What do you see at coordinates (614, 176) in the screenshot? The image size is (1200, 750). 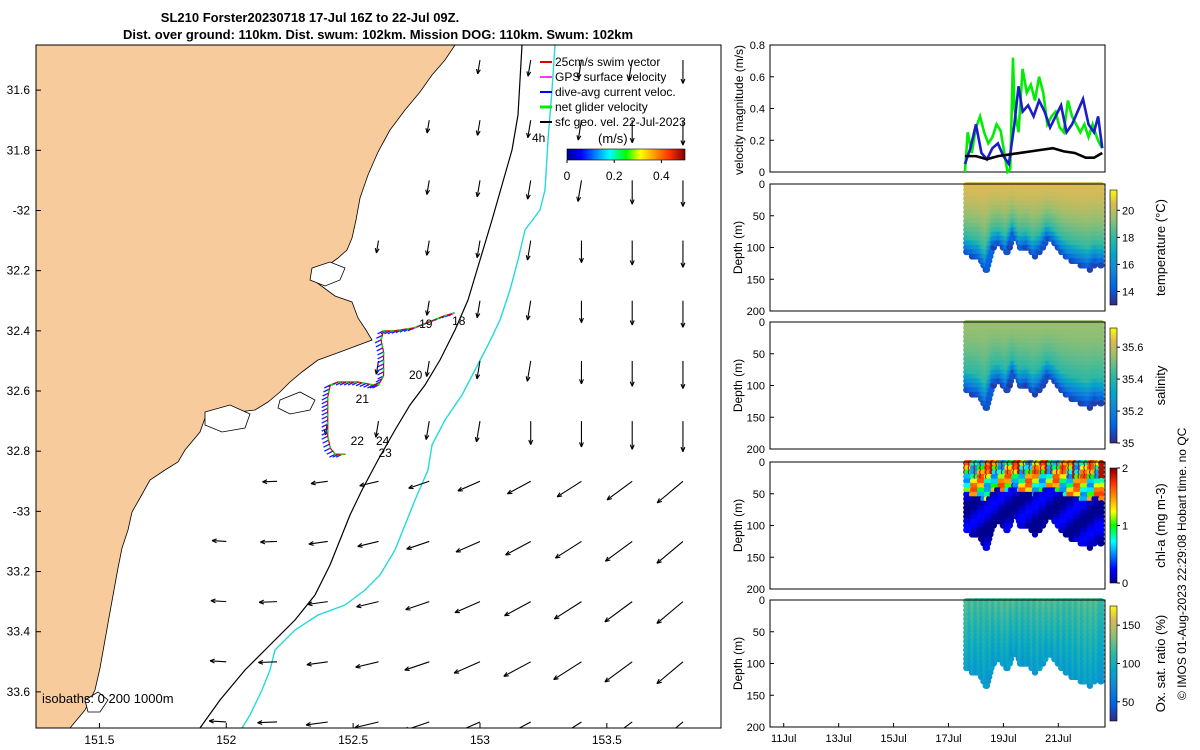 I see `colorbar-tick-label: 0.2` at bounding box center [614, 176].